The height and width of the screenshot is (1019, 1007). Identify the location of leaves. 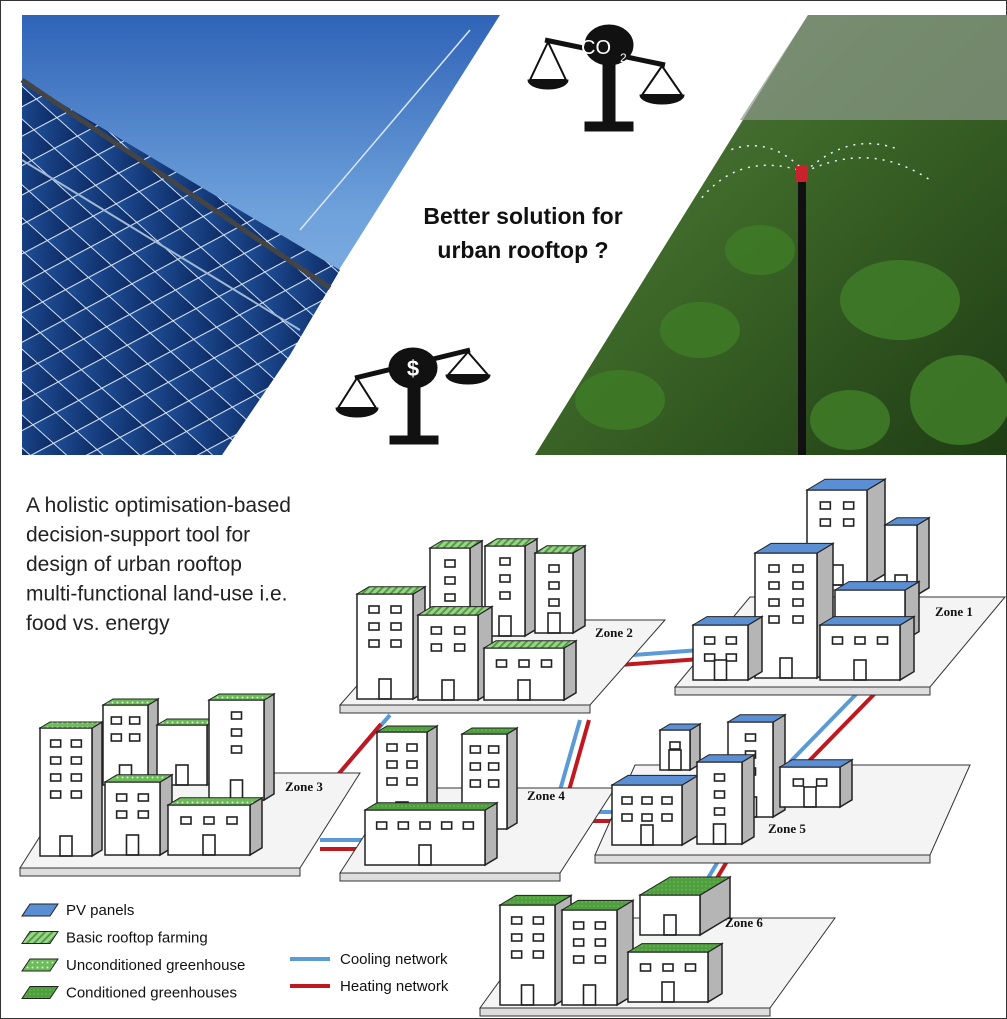
(791, 337).